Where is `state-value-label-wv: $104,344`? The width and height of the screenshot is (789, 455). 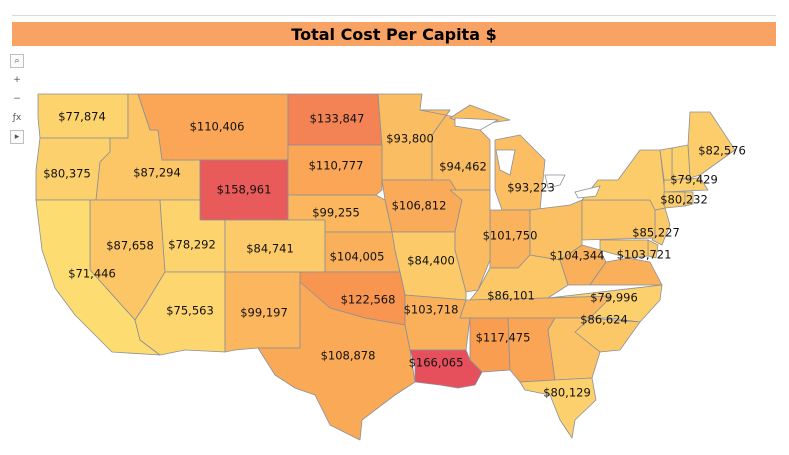 state-value-label-wv: $104,344 is located at coordinates (577, 256).